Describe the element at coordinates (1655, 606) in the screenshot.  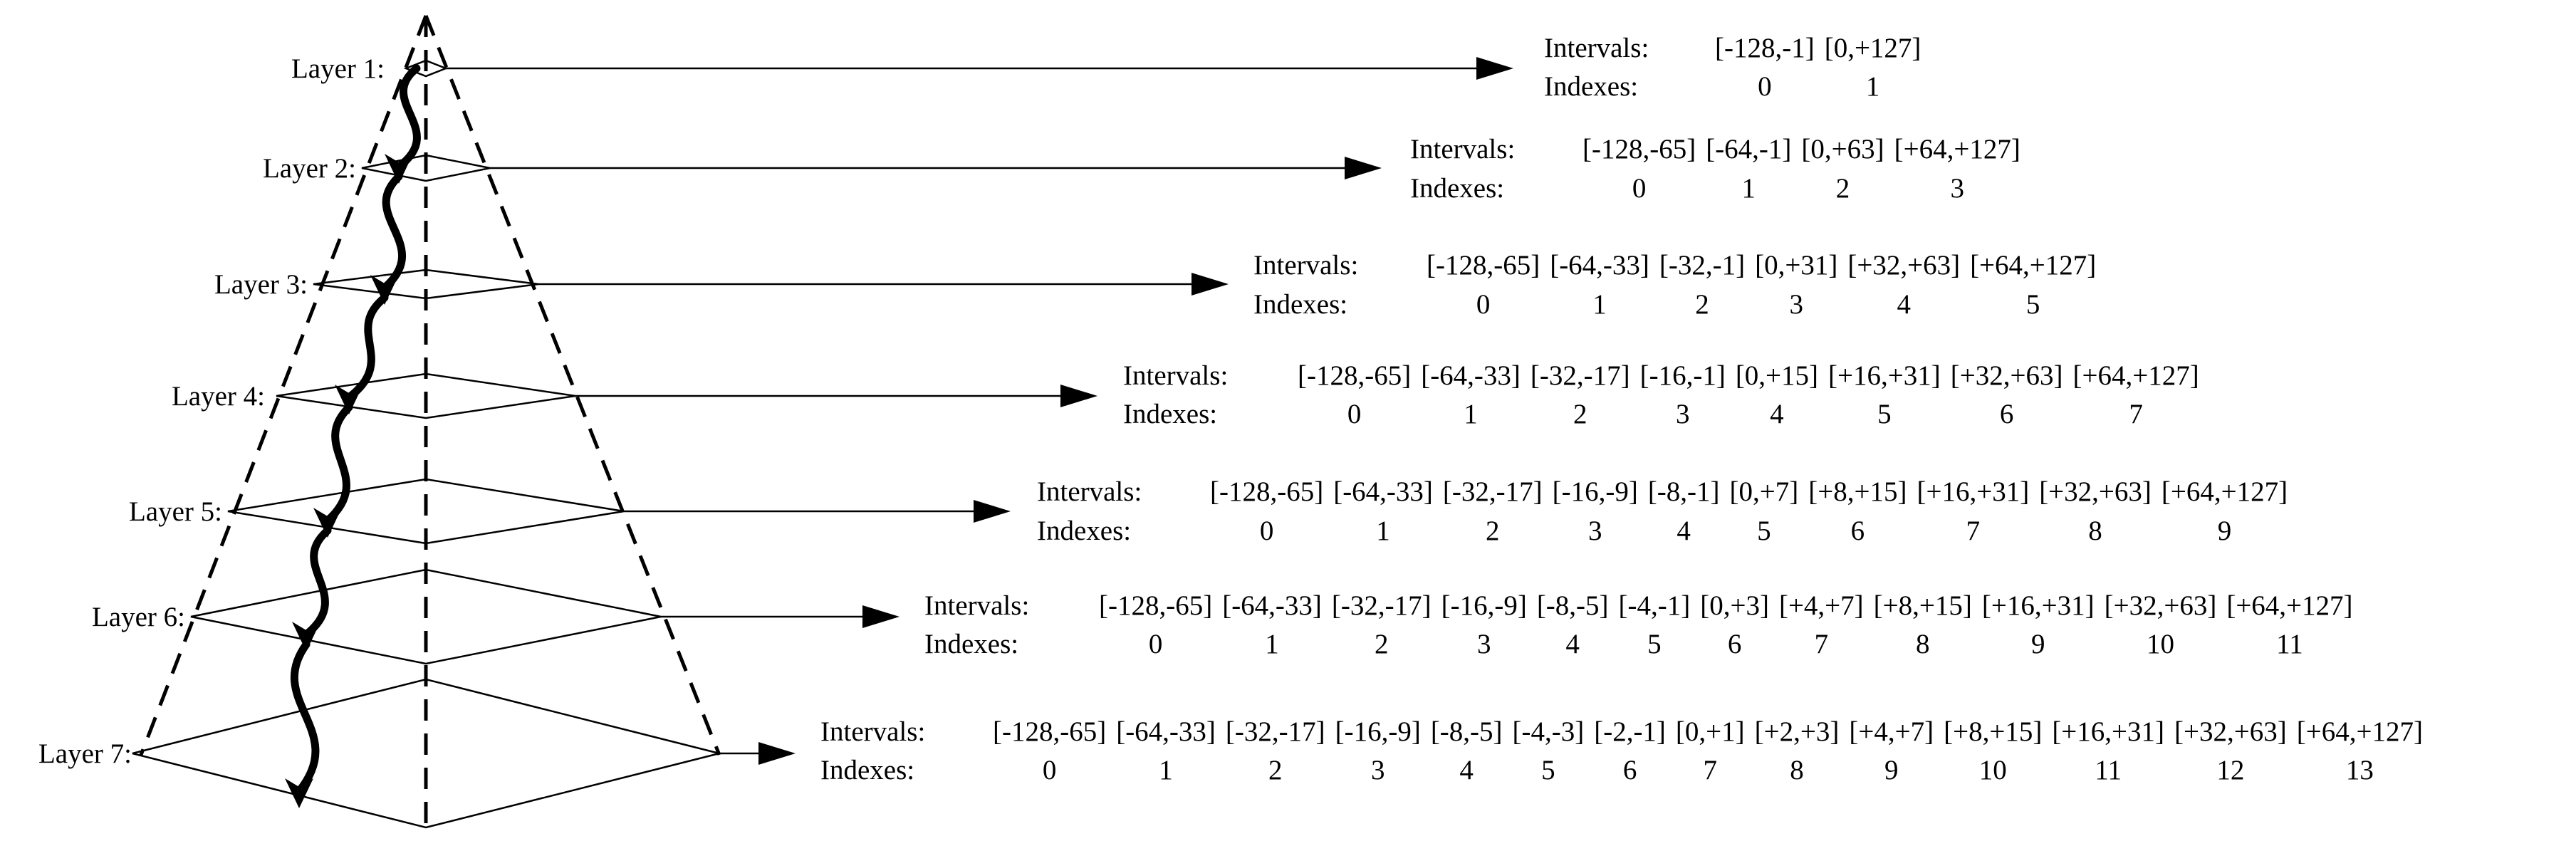
I see `interval-cell: [-4,-1]` at that location.